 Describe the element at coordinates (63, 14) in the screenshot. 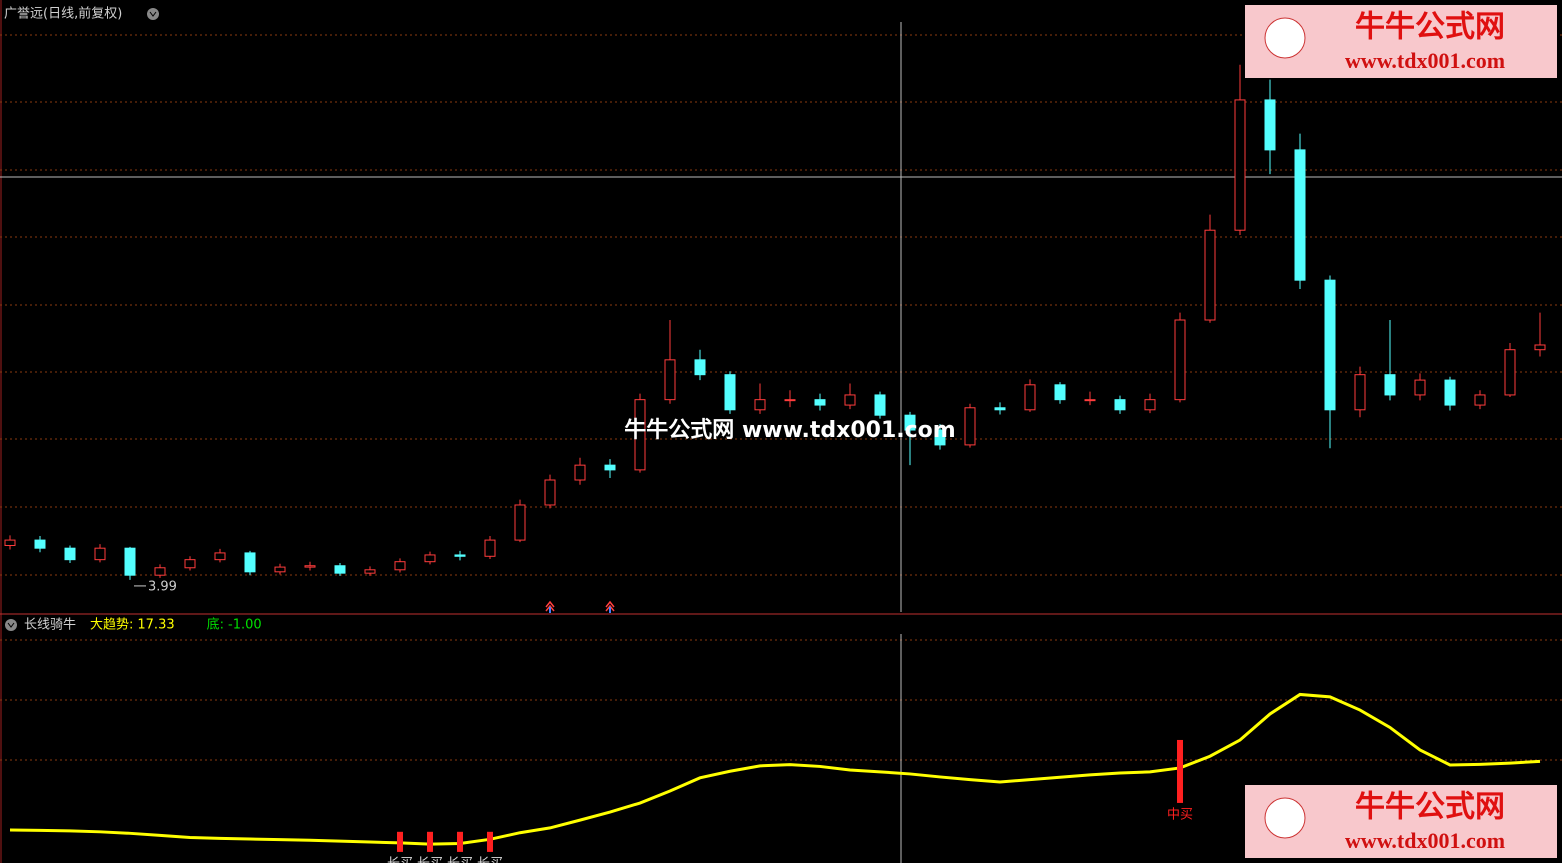

I see `chart-title: 广誉远(日线,前复权)` at that location.